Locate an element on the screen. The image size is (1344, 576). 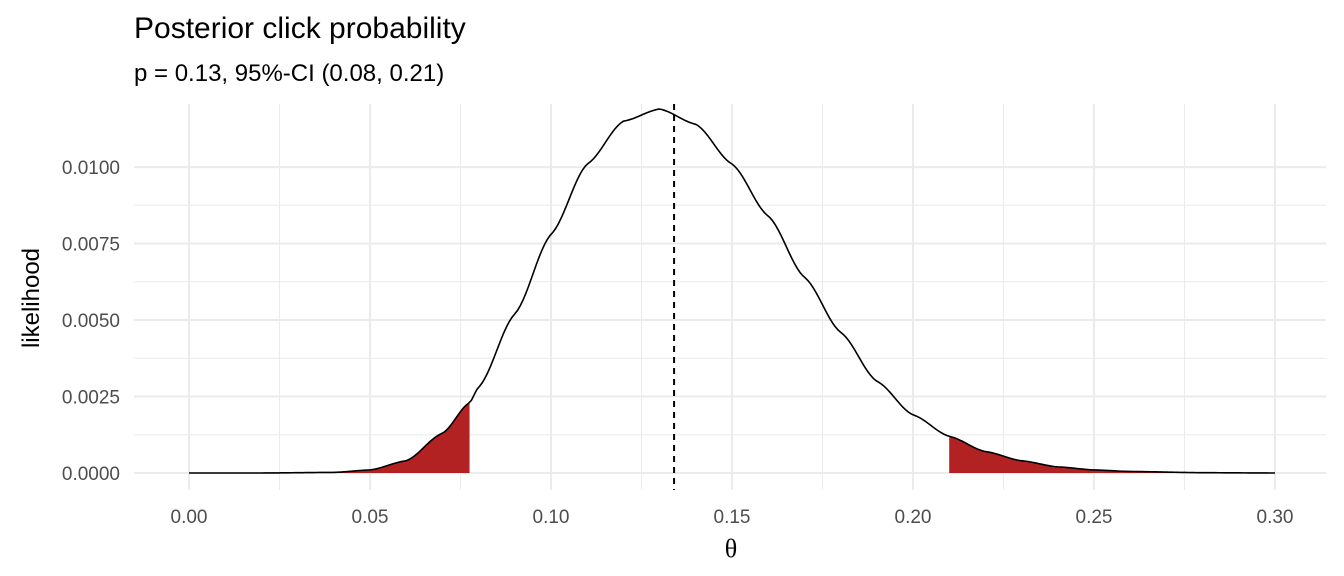
y-tick-label: 0.0025 is located at coordinates (91, 398).